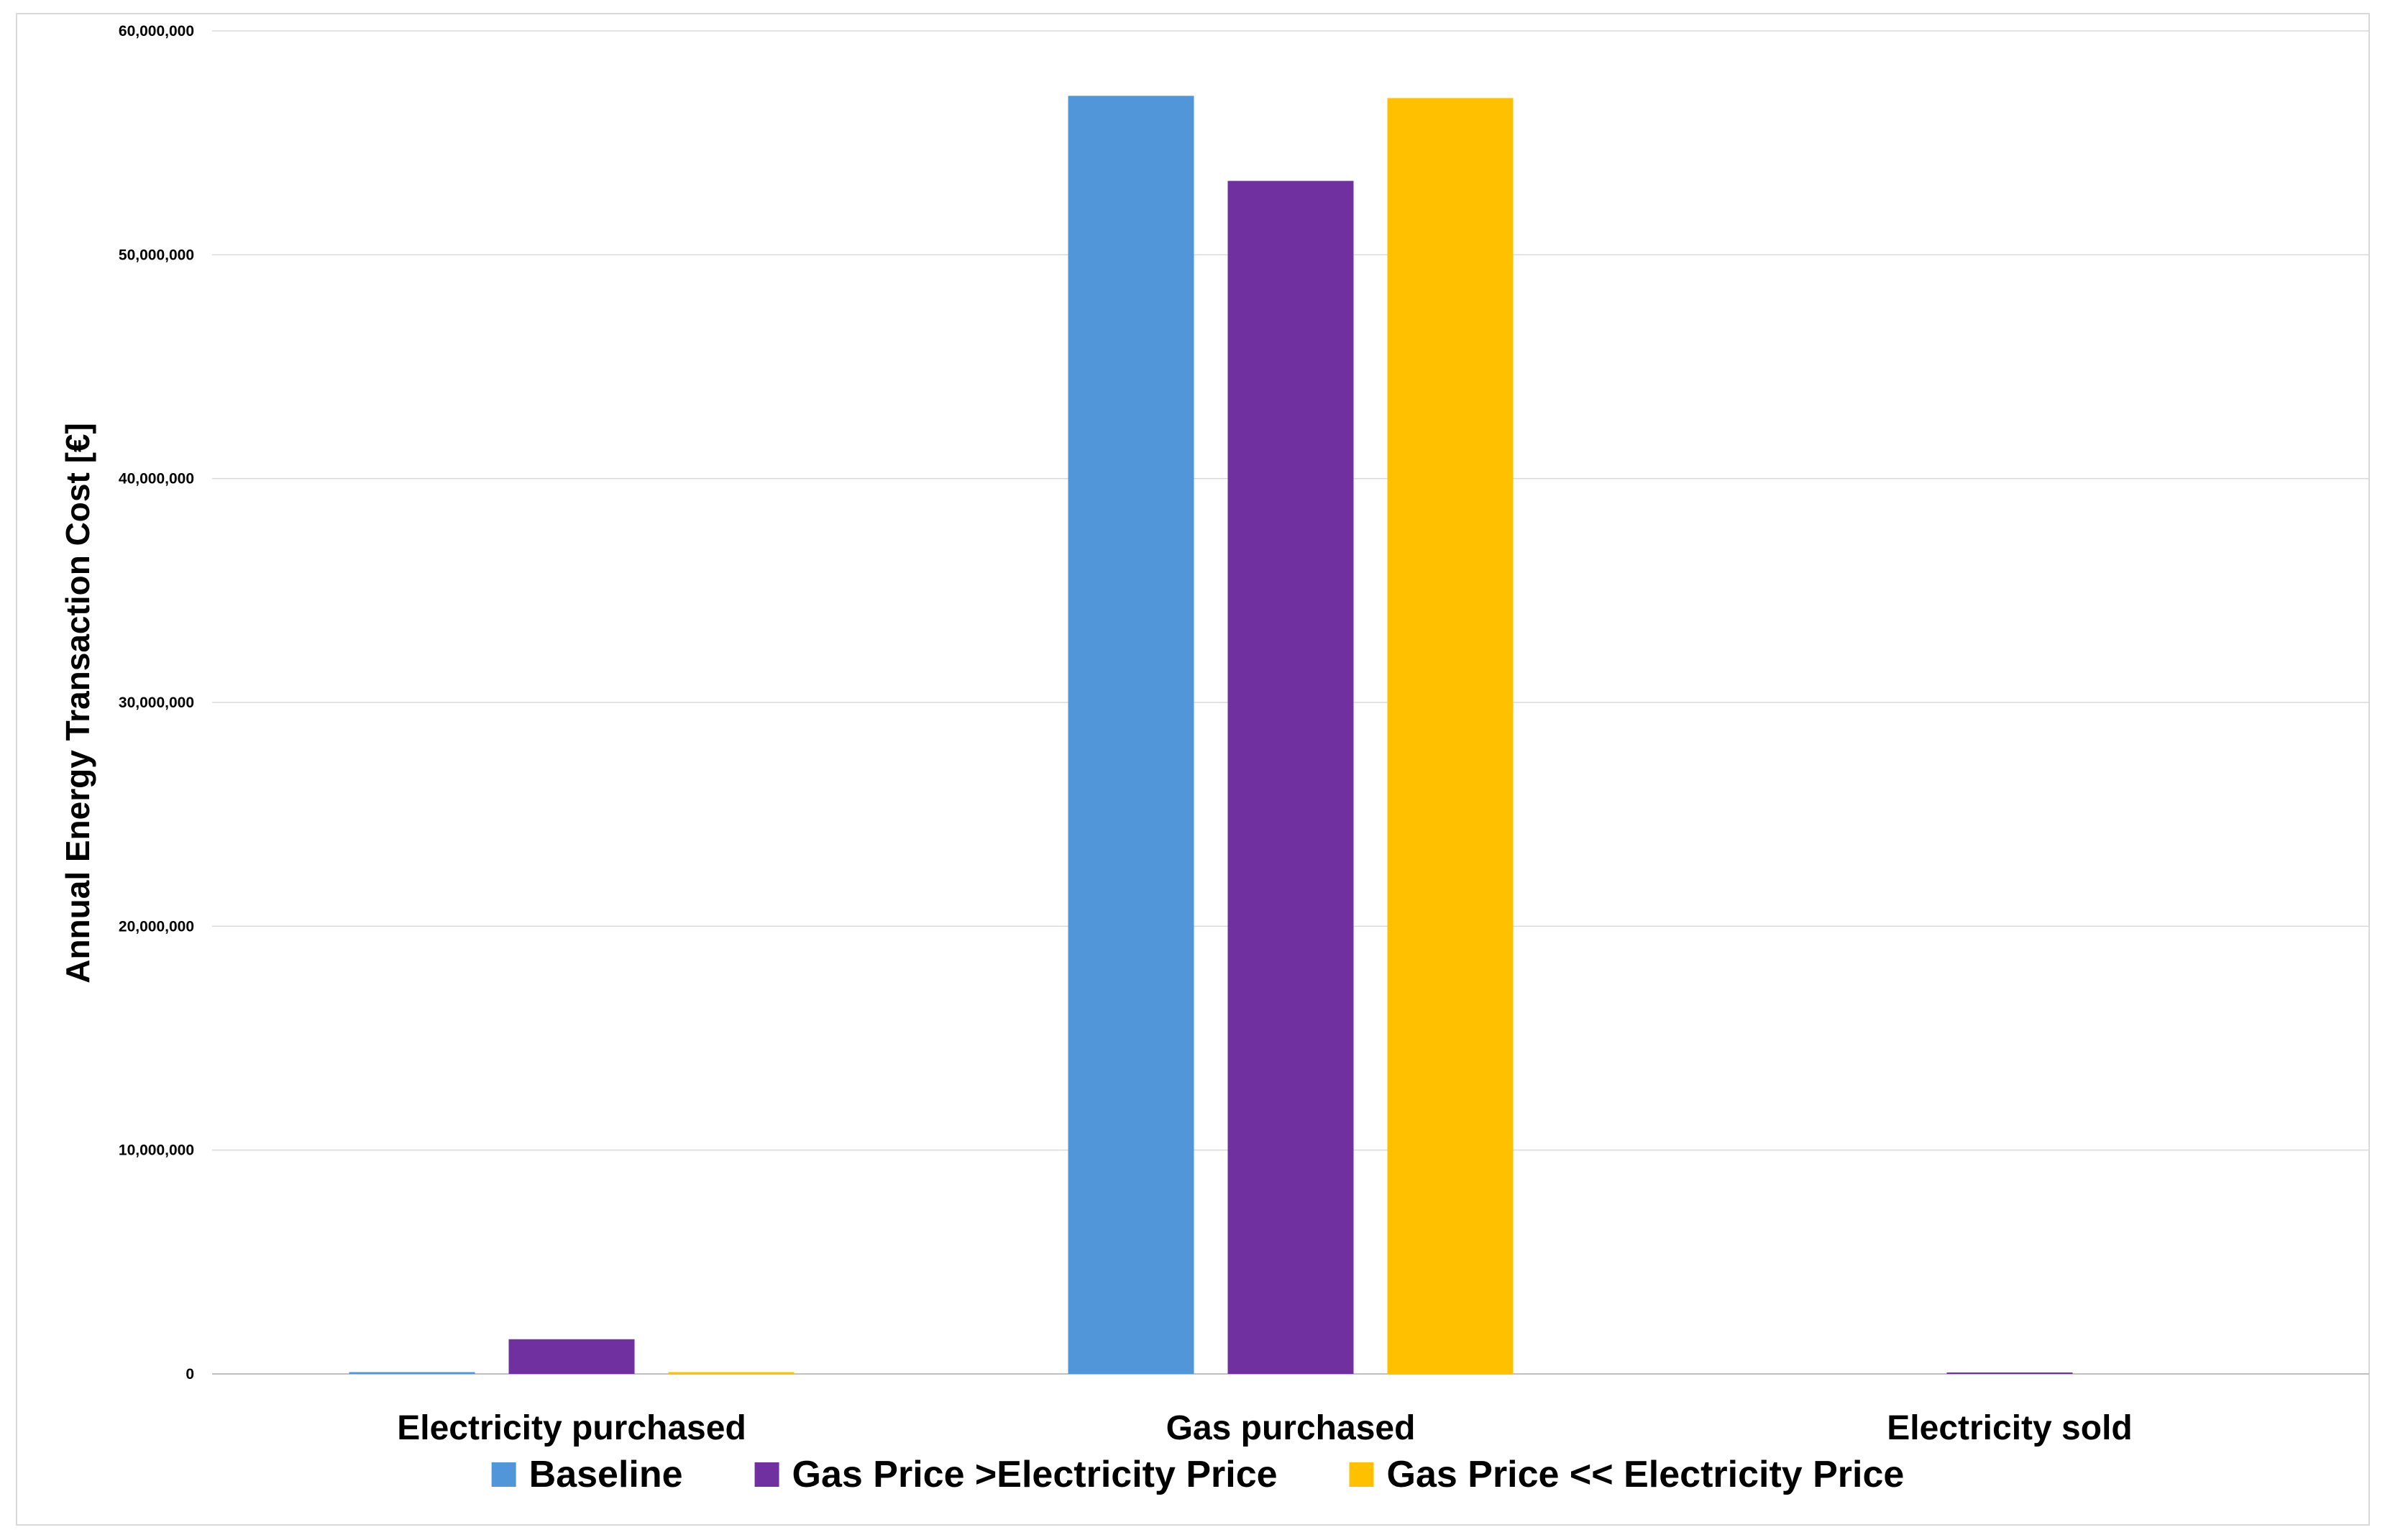  Describe the element at coordinates (157, 479) in the screenshot. I see `y-tick-label: 40,000,000` at that location.